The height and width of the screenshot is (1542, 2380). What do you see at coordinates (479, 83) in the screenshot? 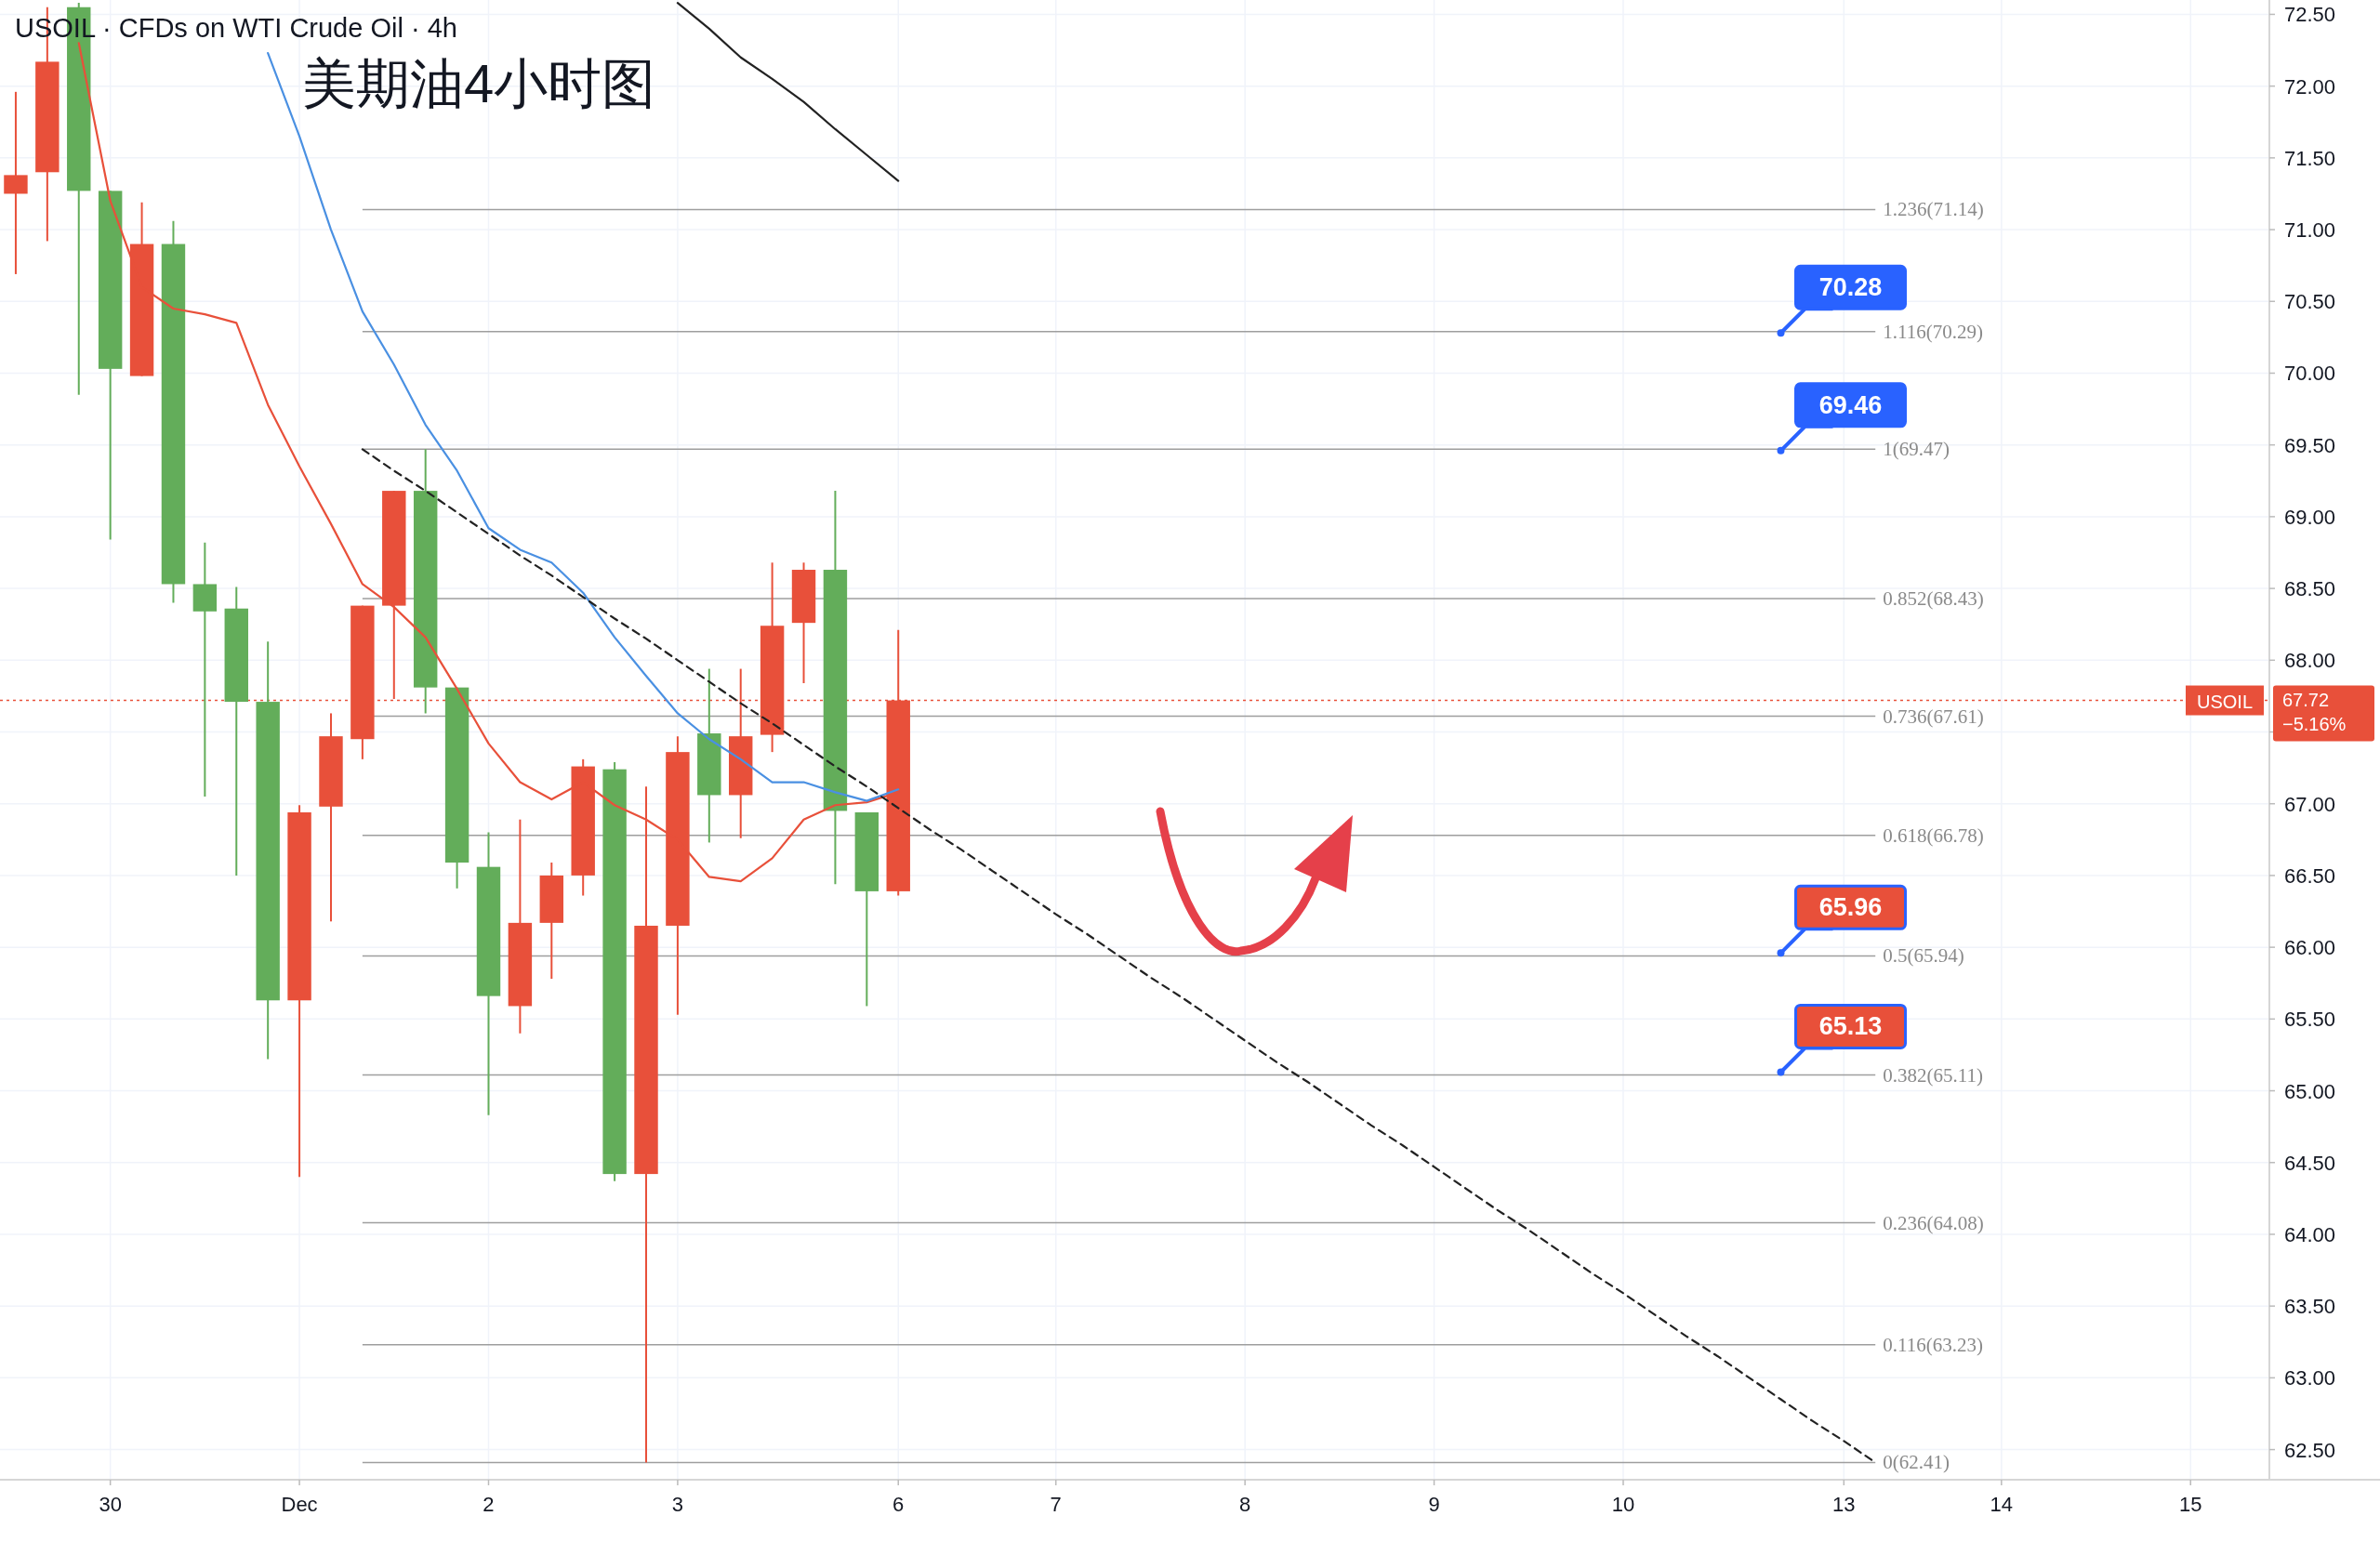
I see `text: 美期油4小时图` at bounding box center [479, 83].